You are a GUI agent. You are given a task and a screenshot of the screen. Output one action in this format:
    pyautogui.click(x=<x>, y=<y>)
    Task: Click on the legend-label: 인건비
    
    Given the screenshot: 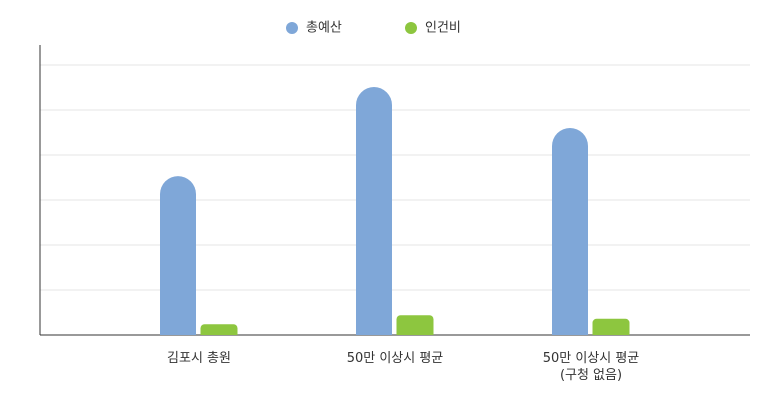 What is the action you would take?
    pyautogui.click(x=443, y=28)
    